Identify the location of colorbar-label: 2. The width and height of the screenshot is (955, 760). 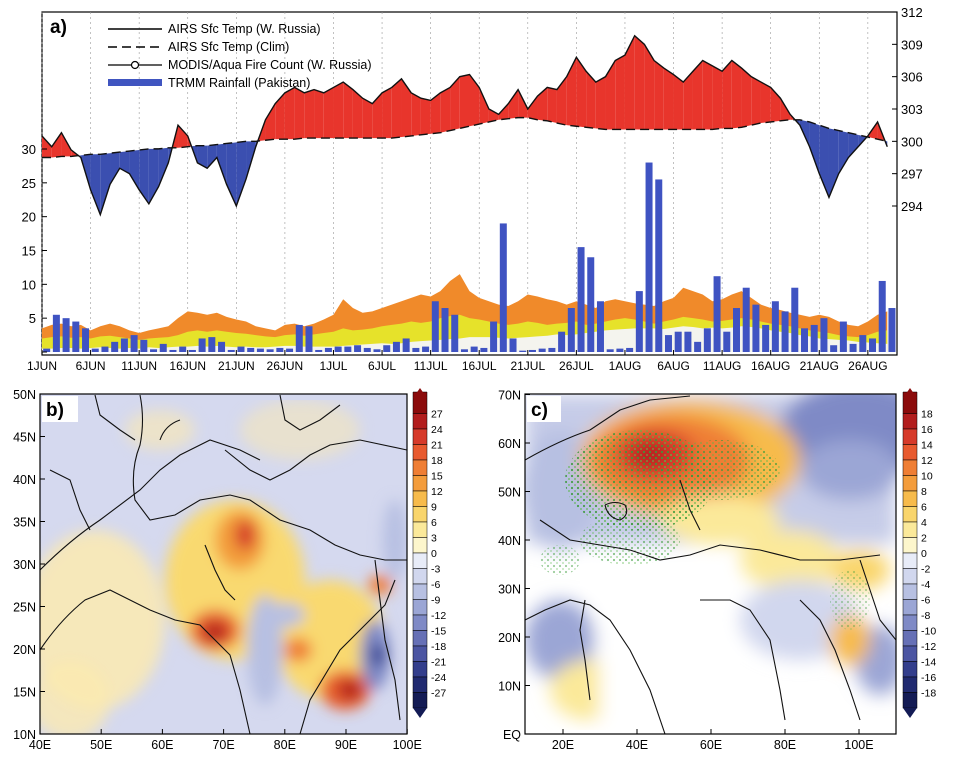
(924, 539).